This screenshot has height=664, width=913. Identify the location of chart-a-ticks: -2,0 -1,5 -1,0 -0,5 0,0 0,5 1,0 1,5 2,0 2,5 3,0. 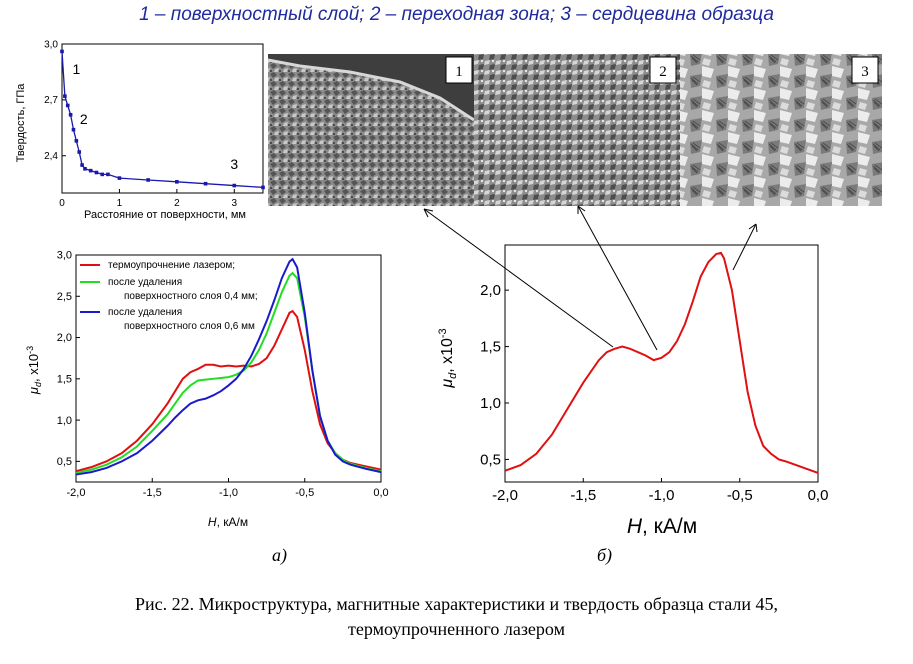
(223, 374).